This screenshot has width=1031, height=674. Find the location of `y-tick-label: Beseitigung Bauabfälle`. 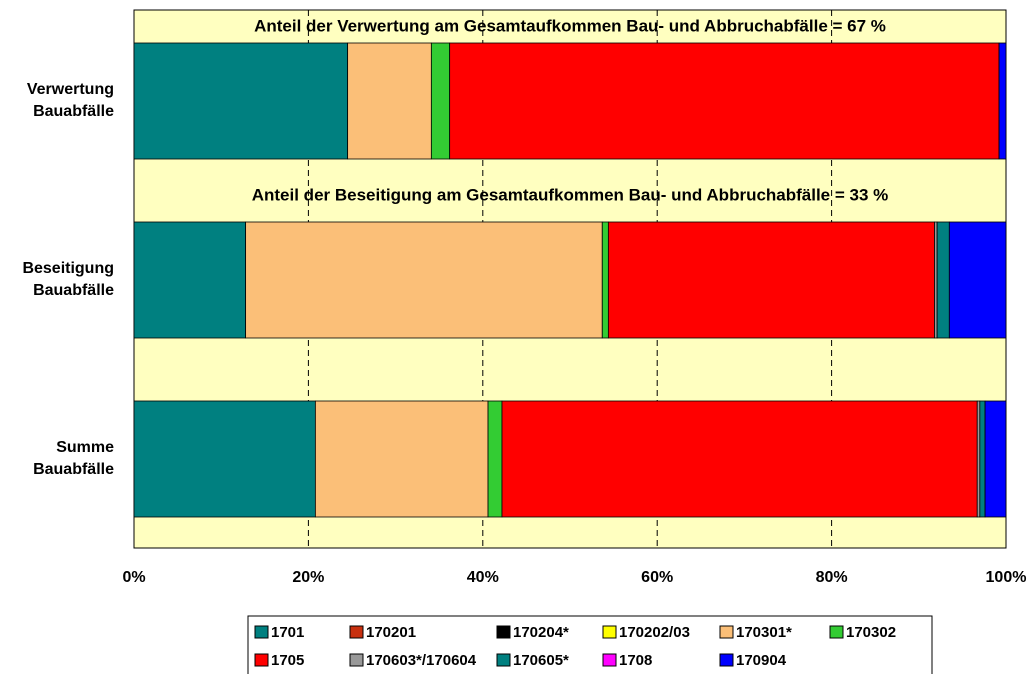

y-tick-label: Beseitigung Bauabfälle is located at coordinates (68, 279).